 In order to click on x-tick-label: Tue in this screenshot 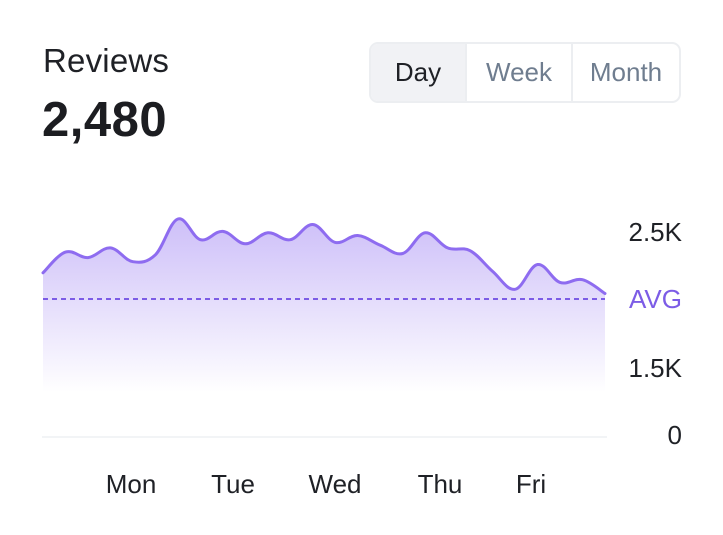, I will do `click(233, 484)`.